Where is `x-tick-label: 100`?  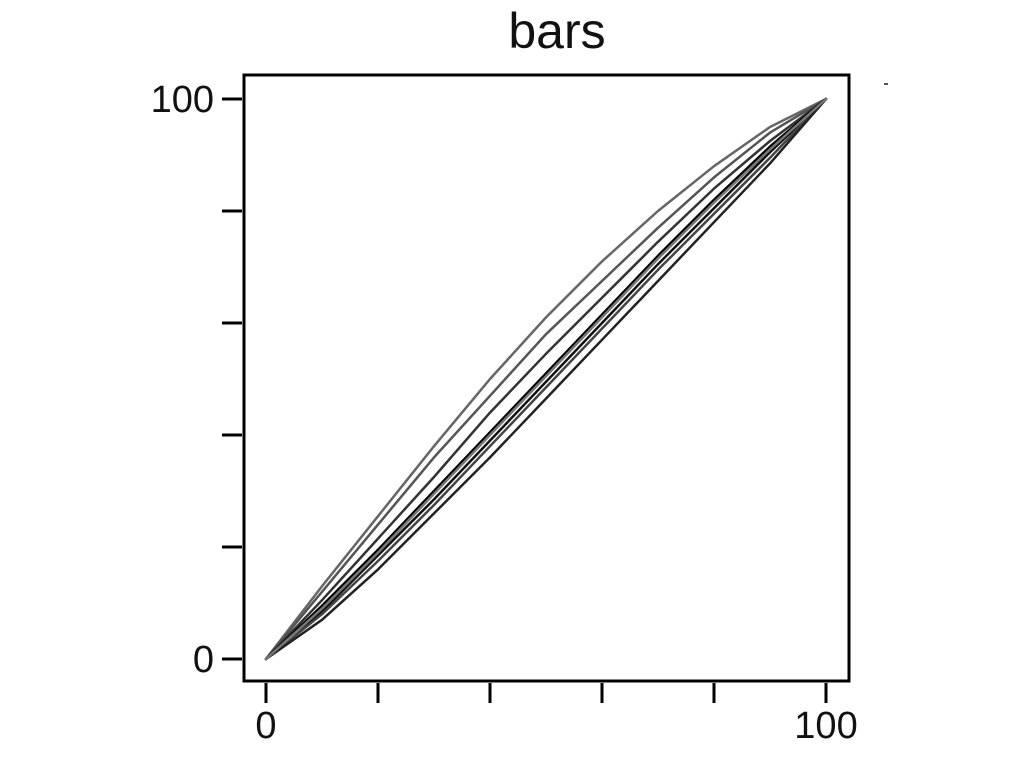 x-tick-label: 100 is located at coordinates (825, 726).